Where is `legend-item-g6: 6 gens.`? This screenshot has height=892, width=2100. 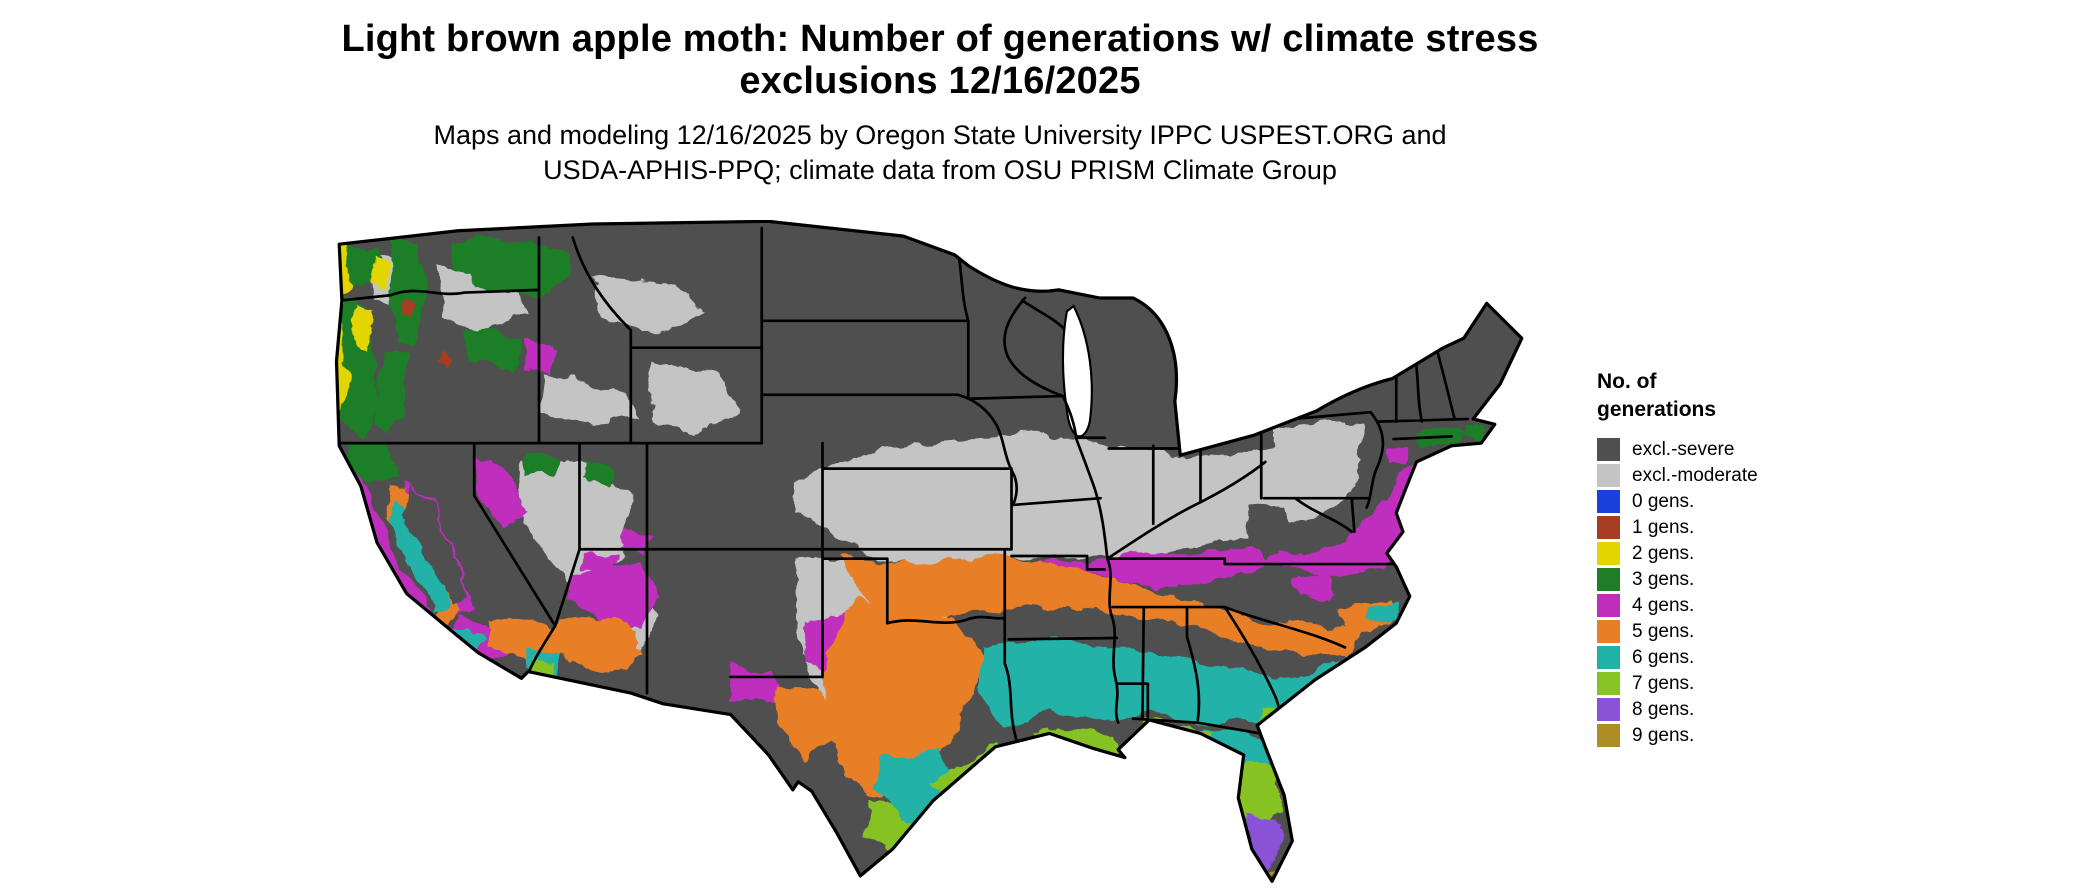
legend-item-g6: 6 gens. is located at coordinates (1727, 657).